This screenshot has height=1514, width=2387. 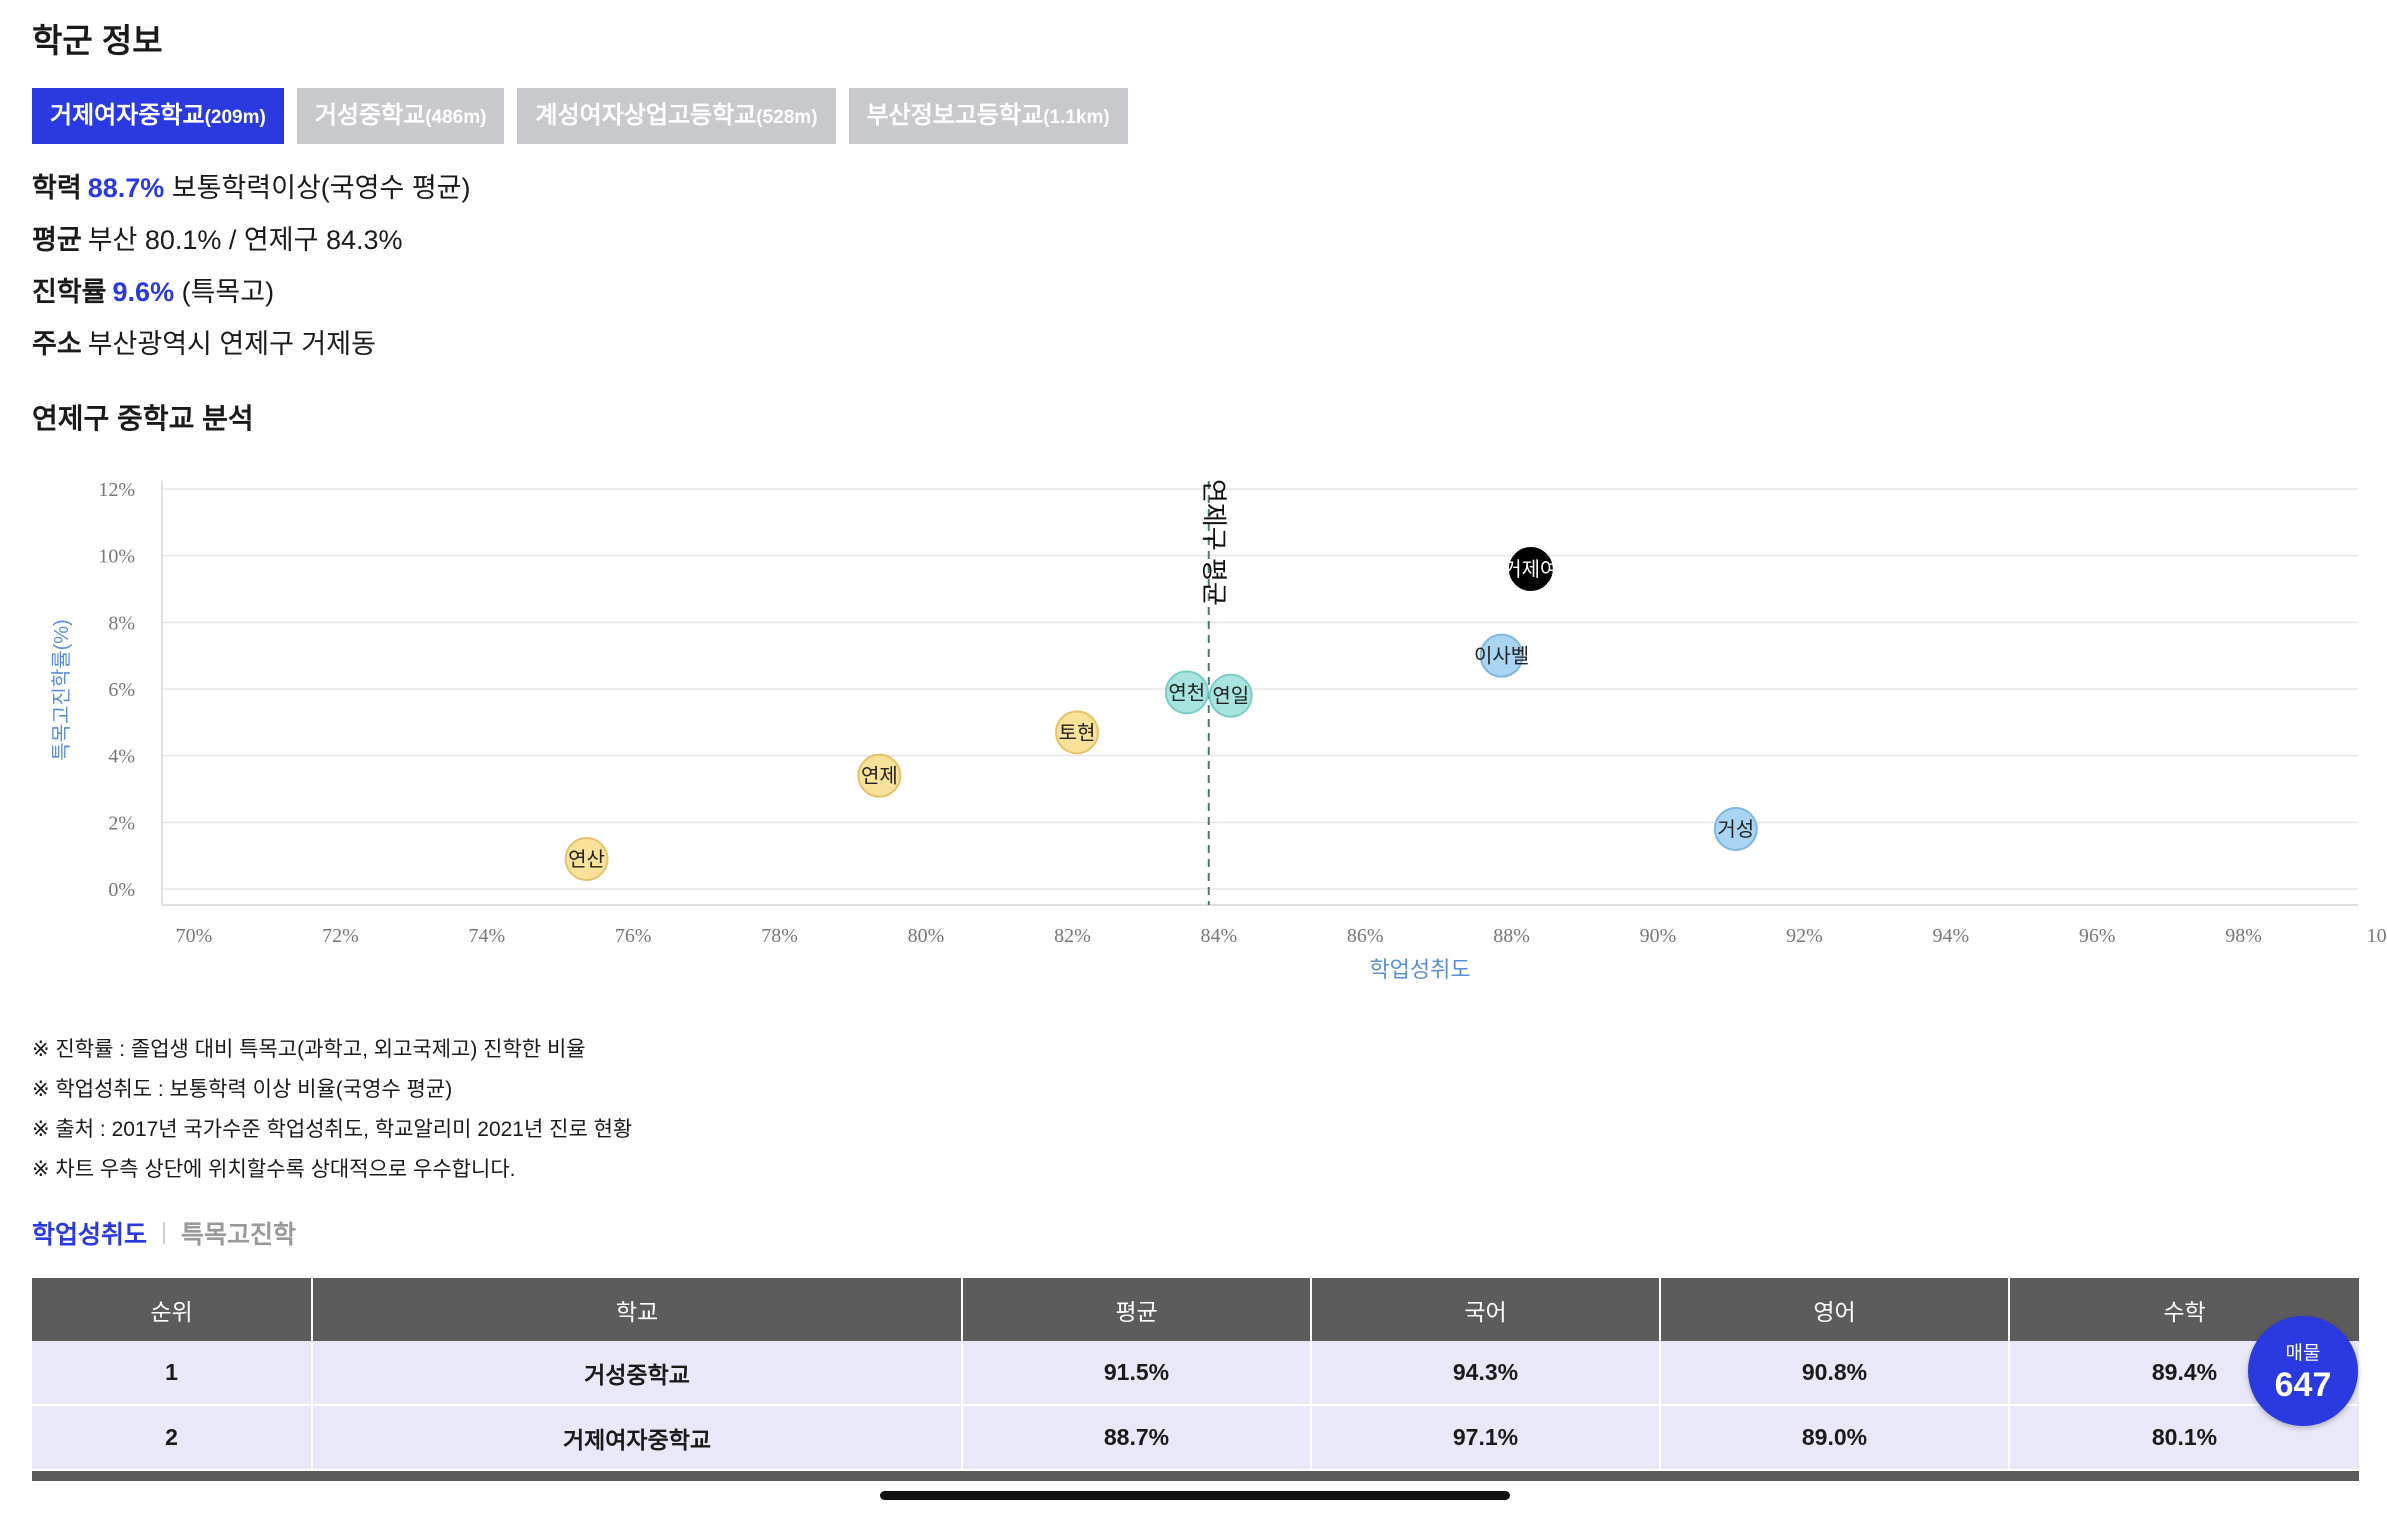 What do you see at coordinates (143, 418) in the screenshot?
I see `chart-section-title: 연제구 중학교 분석` at bounding box center [143, 418].